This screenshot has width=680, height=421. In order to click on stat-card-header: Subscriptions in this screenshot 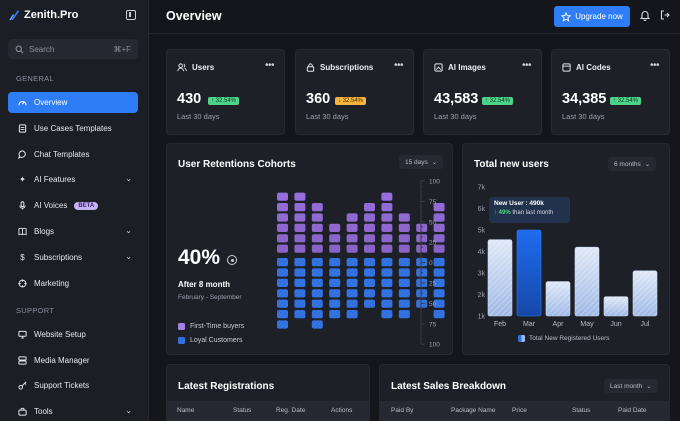, I will do `click(339, 67)`.